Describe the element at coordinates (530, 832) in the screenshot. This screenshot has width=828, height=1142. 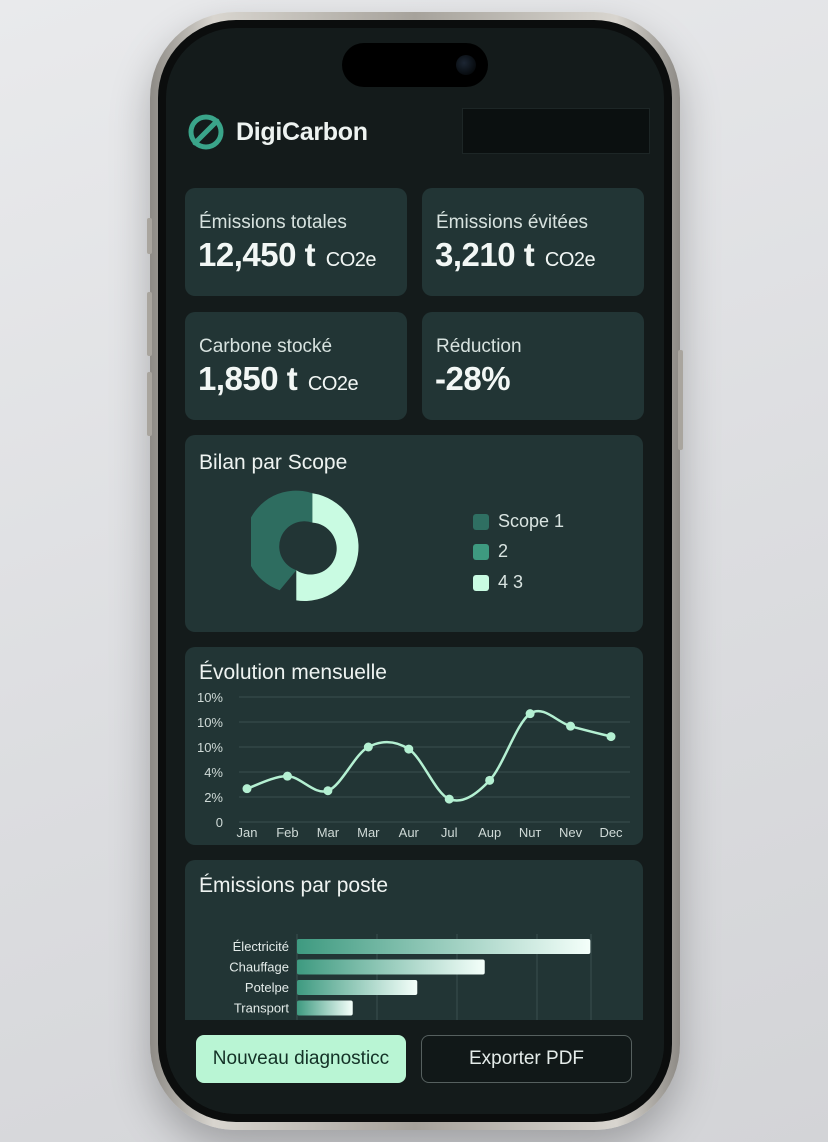
I see `x-tick-label: Nuт` at that location.